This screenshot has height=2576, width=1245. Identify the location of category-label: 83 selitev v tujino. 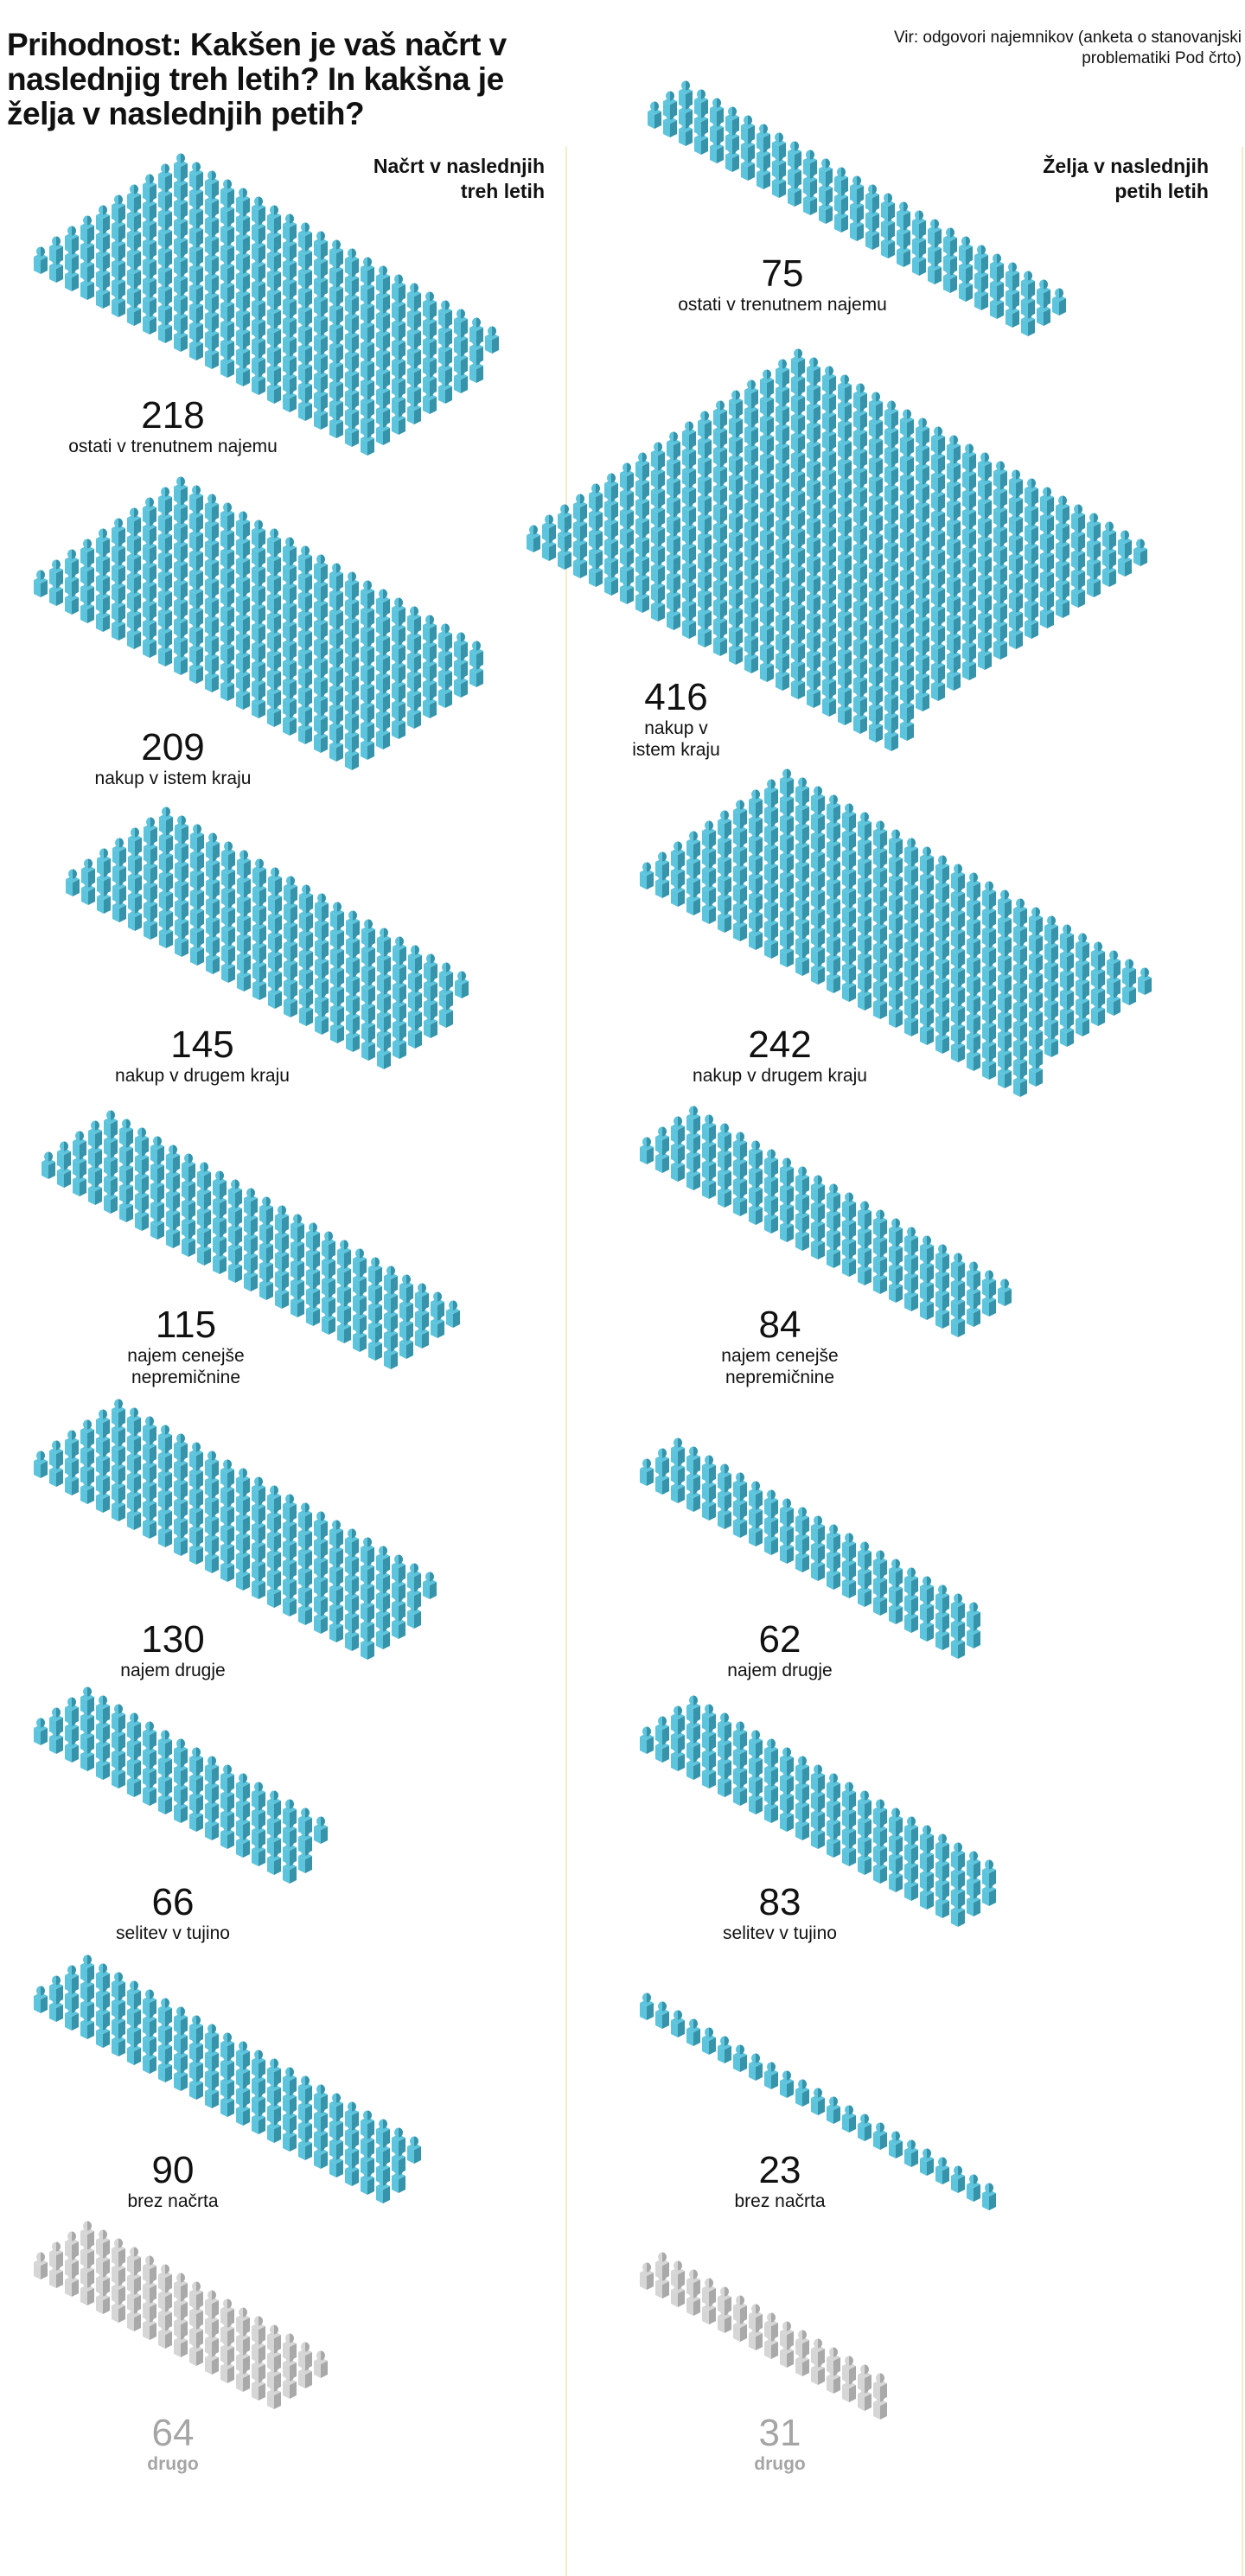
(780, 1913).